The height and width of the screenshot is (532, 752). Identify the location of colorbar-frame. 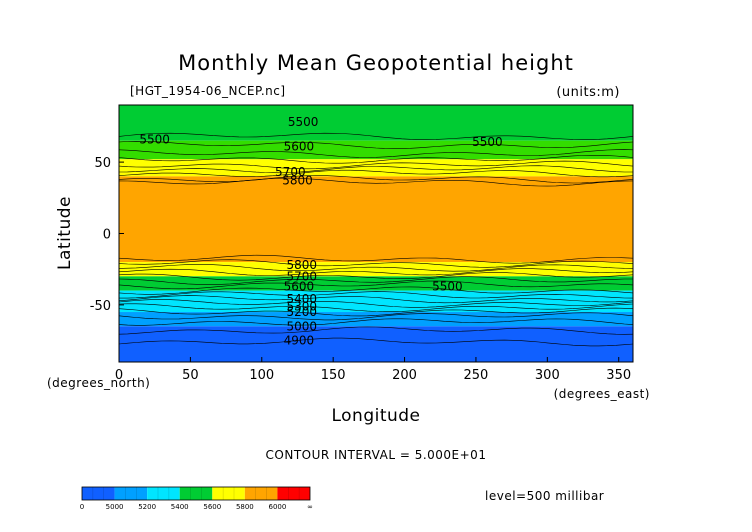
(196, 493).